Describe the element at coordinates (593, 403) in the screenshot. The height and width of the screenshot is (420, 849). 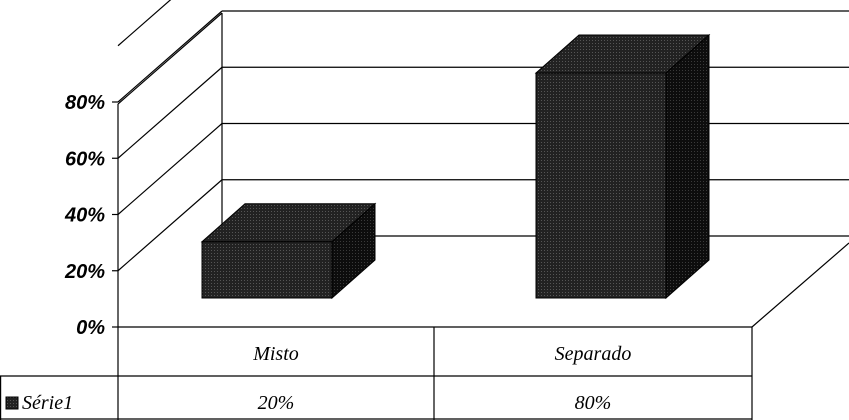
I see `data-label: 80%` at that location.